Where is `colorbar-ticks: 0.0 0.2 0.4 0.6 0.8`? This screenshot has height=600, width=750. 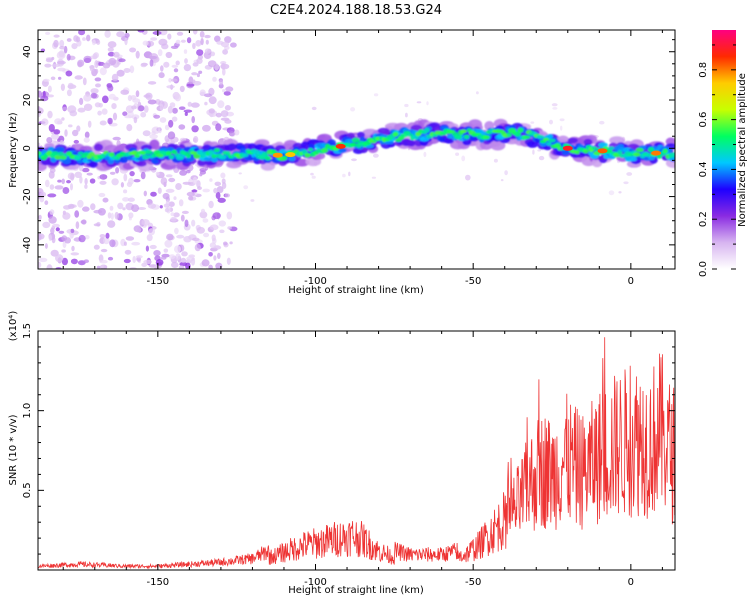 colorbar-ticks: 0.0 0.2 0.4 0.6 0.8 is located at coordinates (717, 160).